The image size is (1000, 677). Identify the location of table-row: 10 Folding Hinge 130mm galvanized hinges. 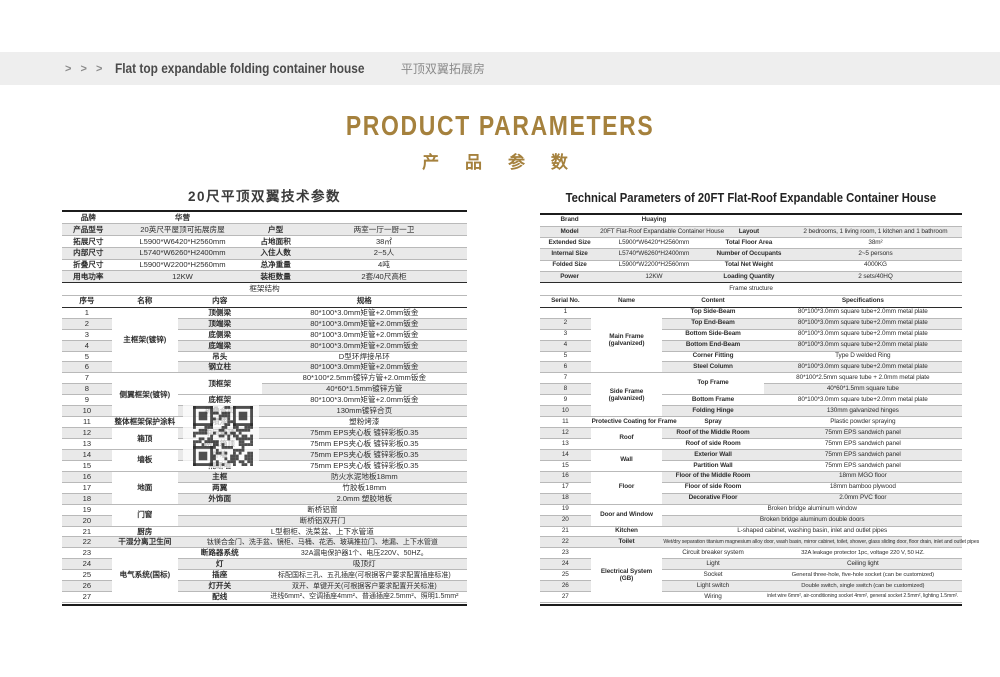
(751, 411).